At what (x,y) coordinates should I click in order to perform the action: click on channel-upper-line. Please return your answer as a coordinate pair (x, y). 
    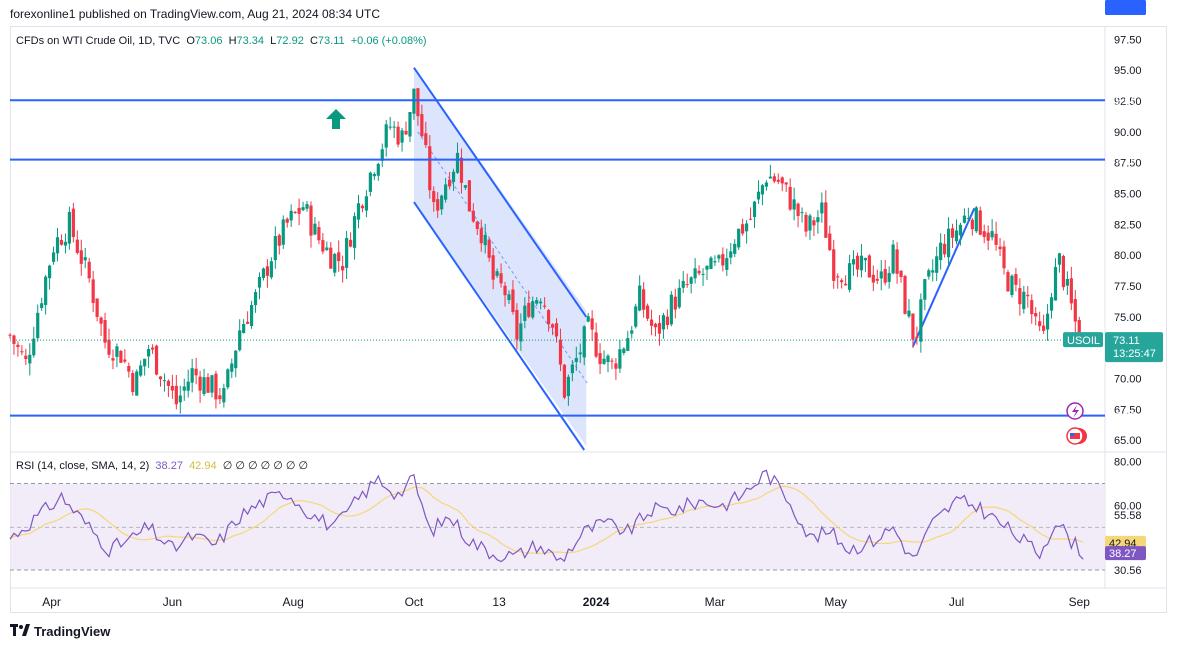
    Looking at the image, I should click on (500, 192).